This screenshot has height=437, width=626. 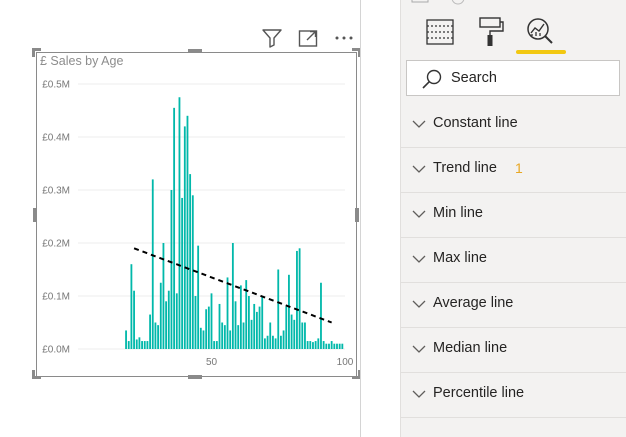 I want to click on section-max-line: Max line, so click(x=513, y=260).